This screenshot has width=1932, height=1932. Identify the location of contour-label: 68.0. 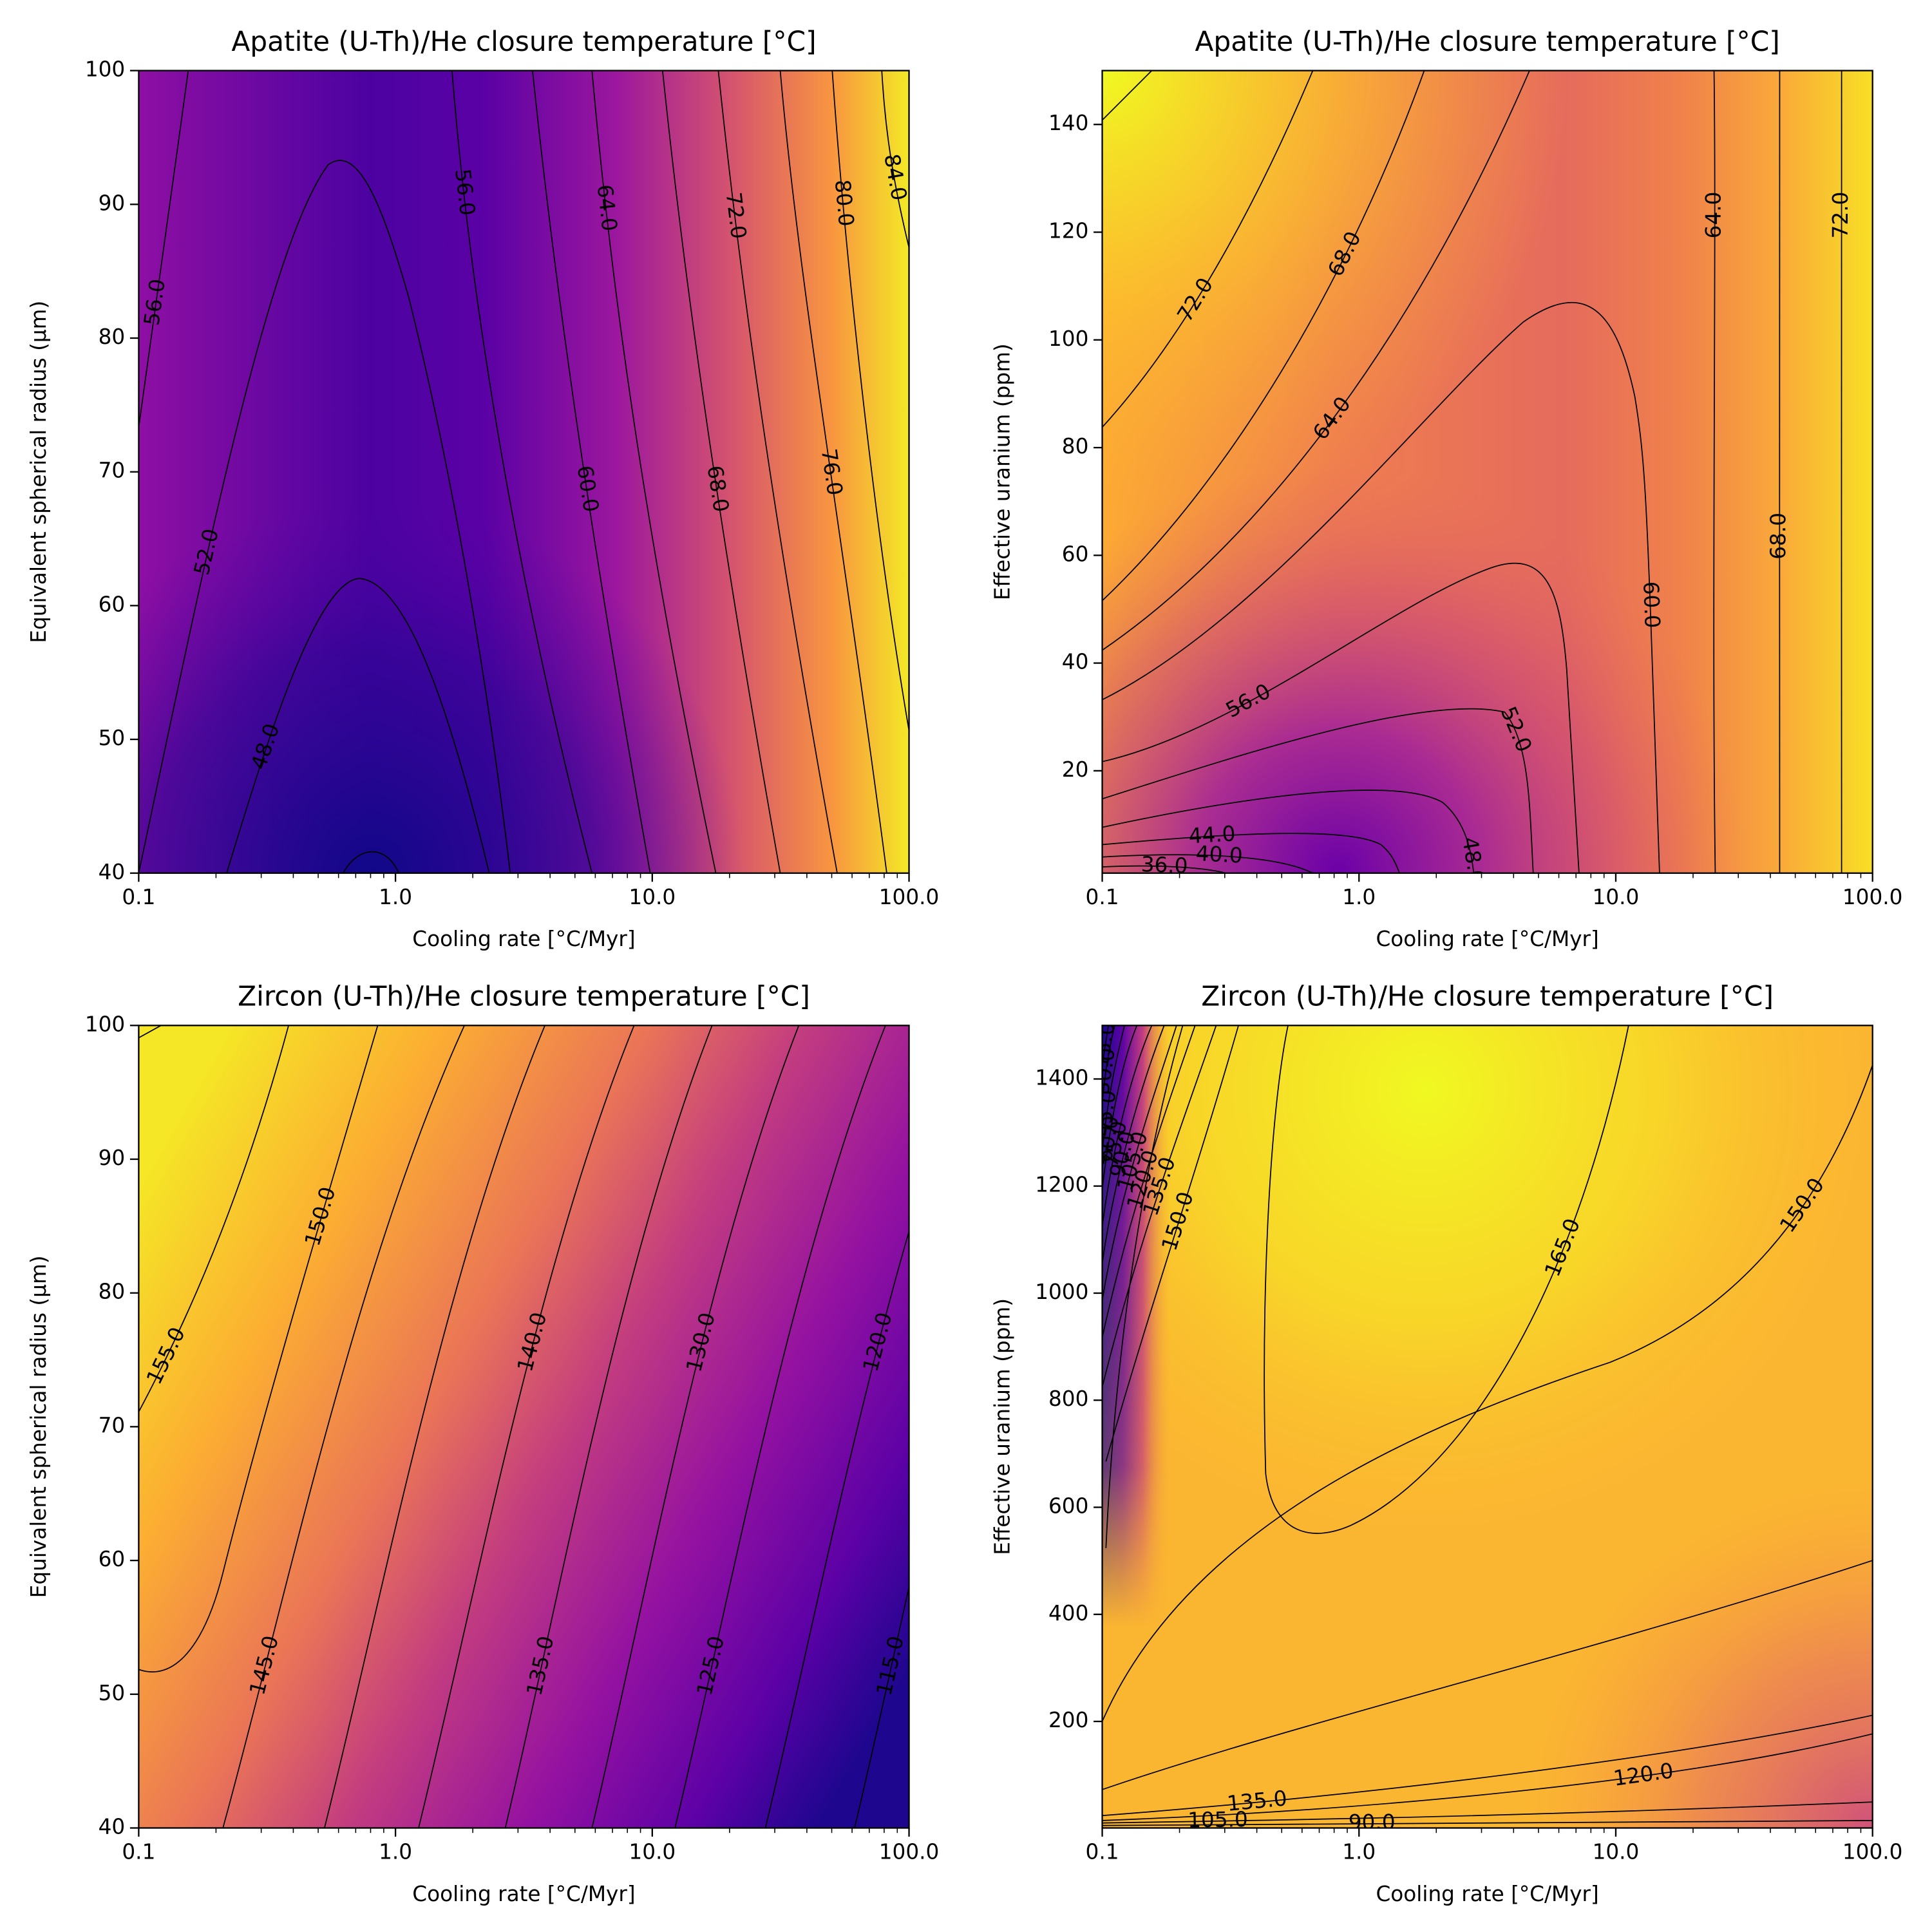
(1778, 537).